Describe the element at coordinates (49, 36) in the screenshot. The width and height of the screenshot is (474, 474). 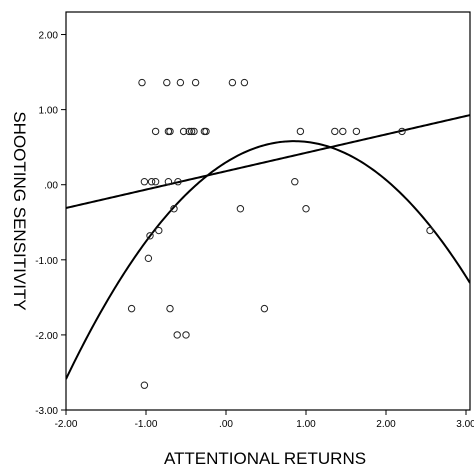
I see `y-tick-label: 2.00` at that location.